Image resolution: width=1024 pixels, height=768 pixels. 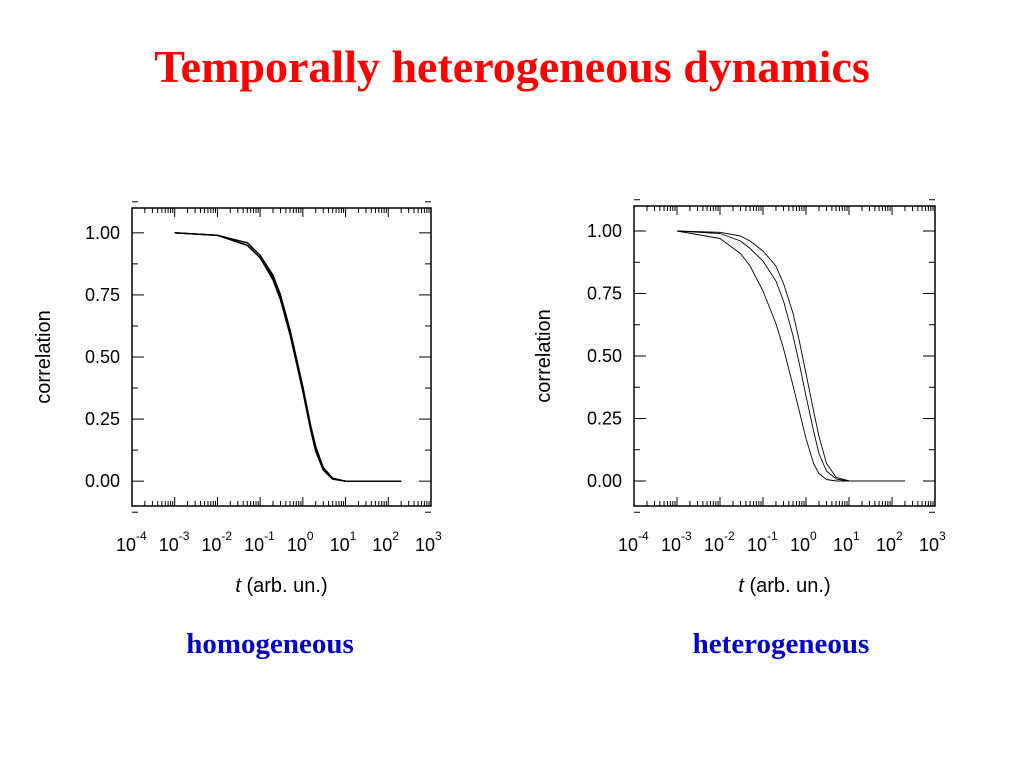 I want to click on caption-homogeneous: homogeneous, so click(x=270, y=644).